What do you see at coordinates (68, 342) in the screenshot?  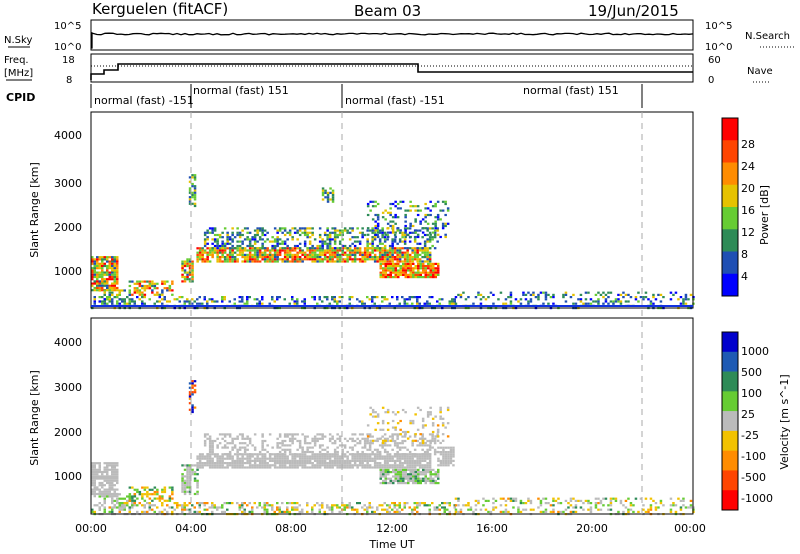 I see `velocity-ytick-4000: 4000` at bounding box center [68, 342].